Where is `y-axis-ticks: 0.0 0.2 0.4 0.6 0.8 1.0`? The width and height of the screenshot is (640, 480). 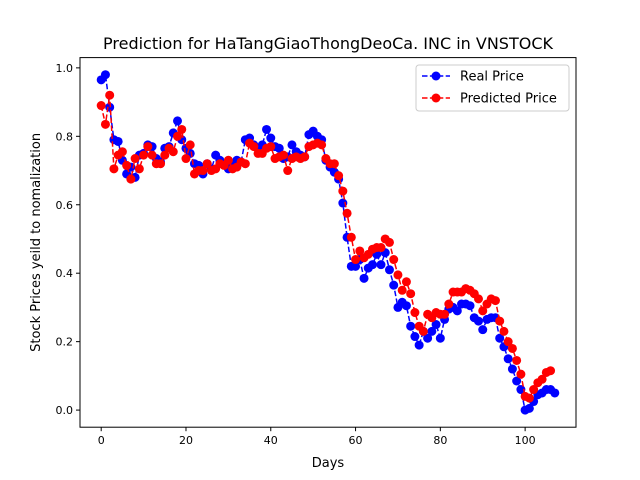 y-axis-ticks: 0.0 0.2 0.4 0.6 0.8 1.0 is located at coordinates (68, 239).